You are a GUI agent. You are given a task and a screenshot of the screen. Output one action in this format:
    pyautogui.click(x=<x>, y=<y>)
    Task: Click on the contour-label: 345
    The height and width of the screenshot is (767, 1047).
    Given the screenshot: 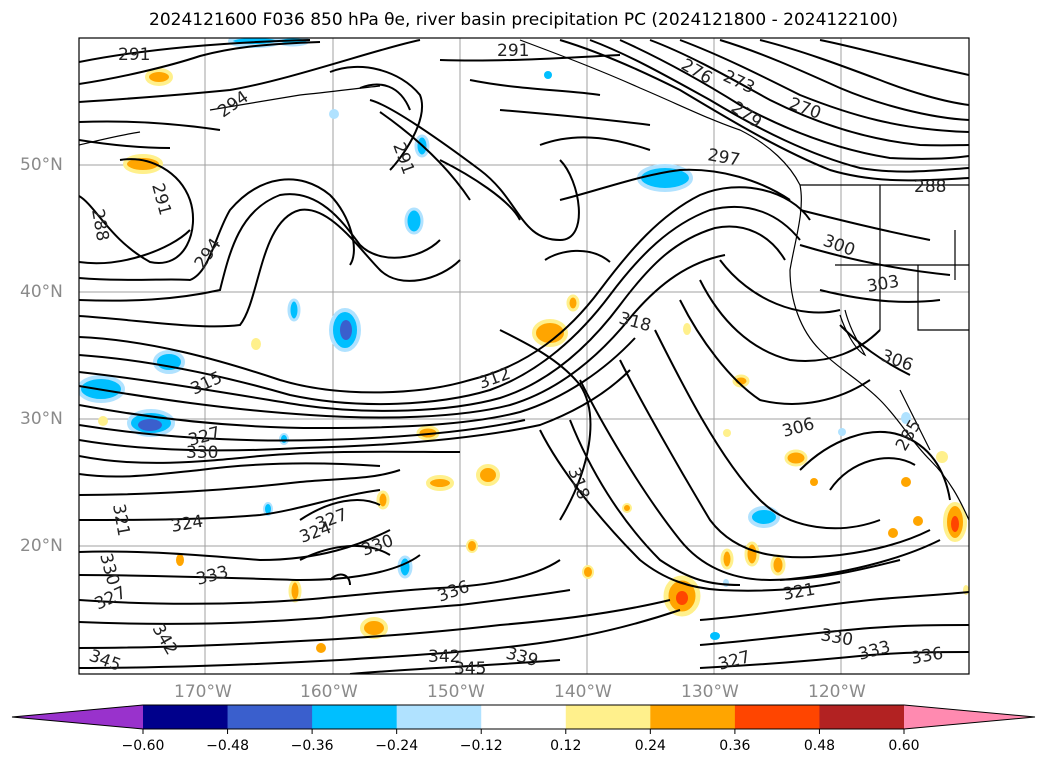 What is the action you would take?
    pyautogui.click(x=470, y=669)
    